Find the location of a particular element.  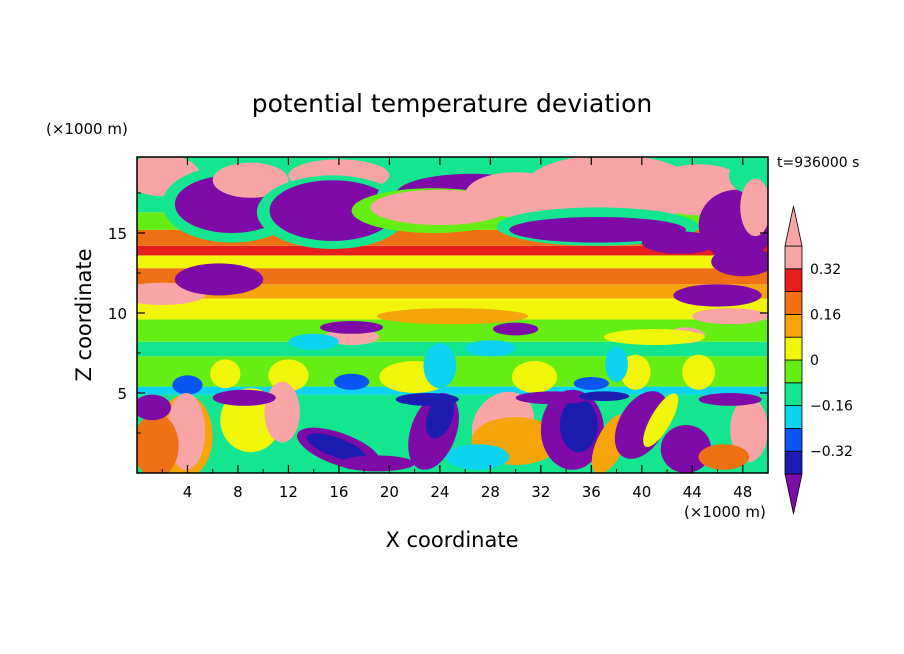

colorbar-tick-label: 0.32 is located at coordinates (825, 270).